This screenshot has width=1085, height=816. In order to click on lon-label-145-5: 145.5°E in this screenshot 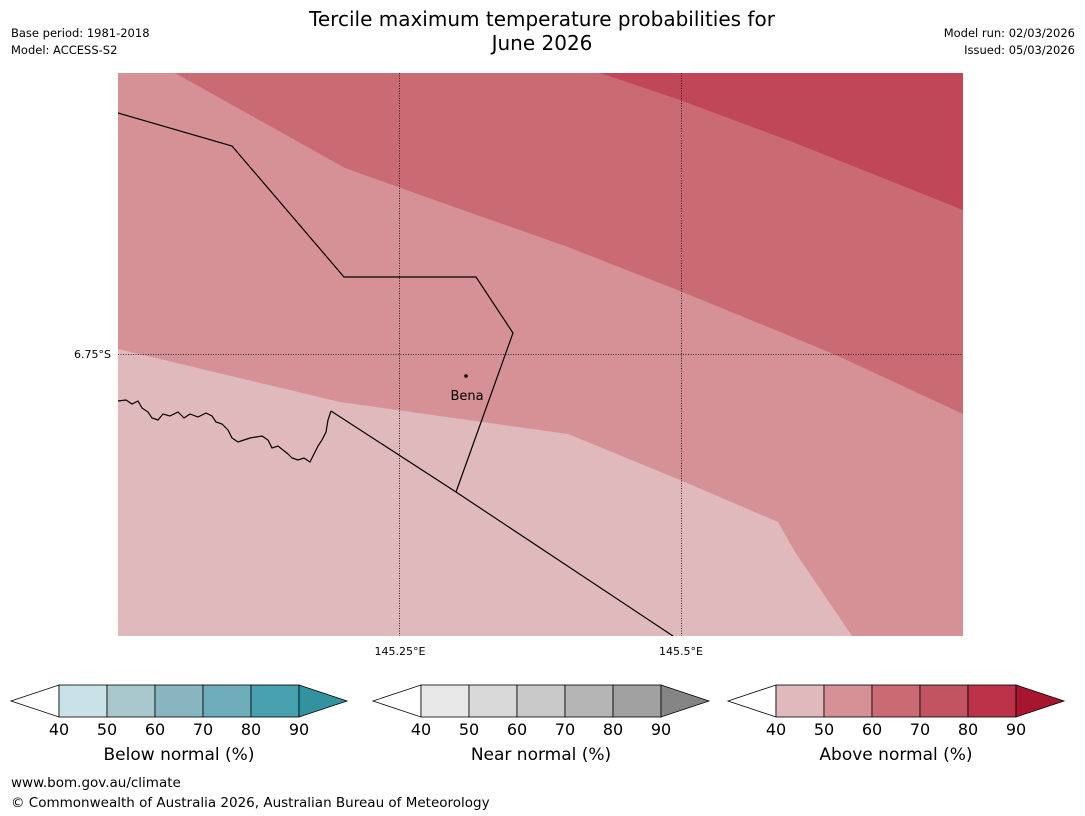, I will do `click(681, 651)`.